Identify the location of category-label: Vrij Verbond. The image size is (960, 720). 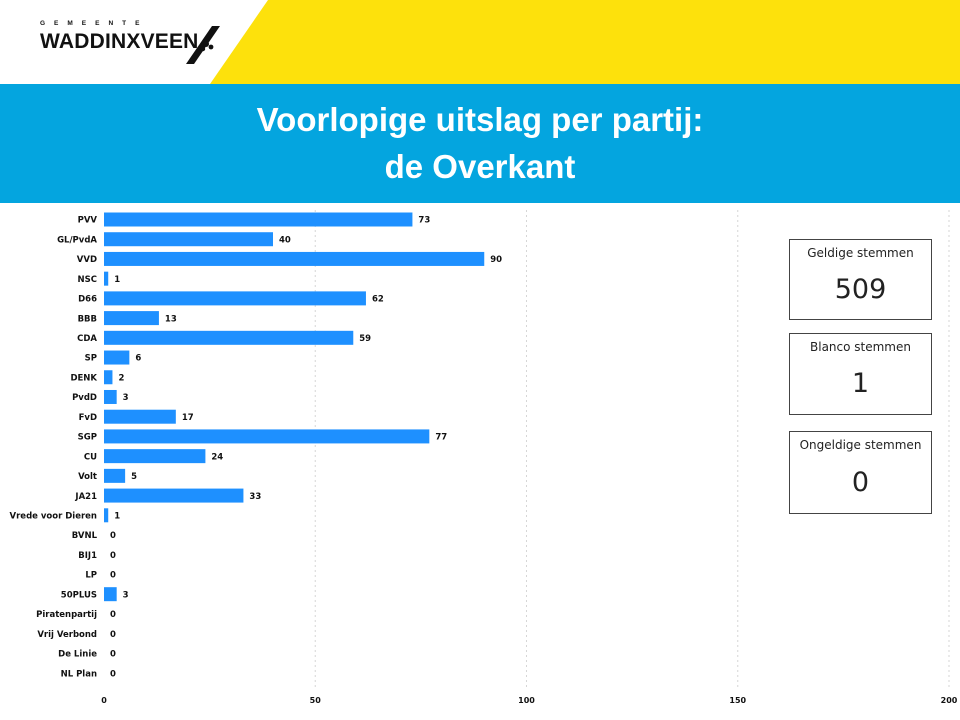
(67, 635).